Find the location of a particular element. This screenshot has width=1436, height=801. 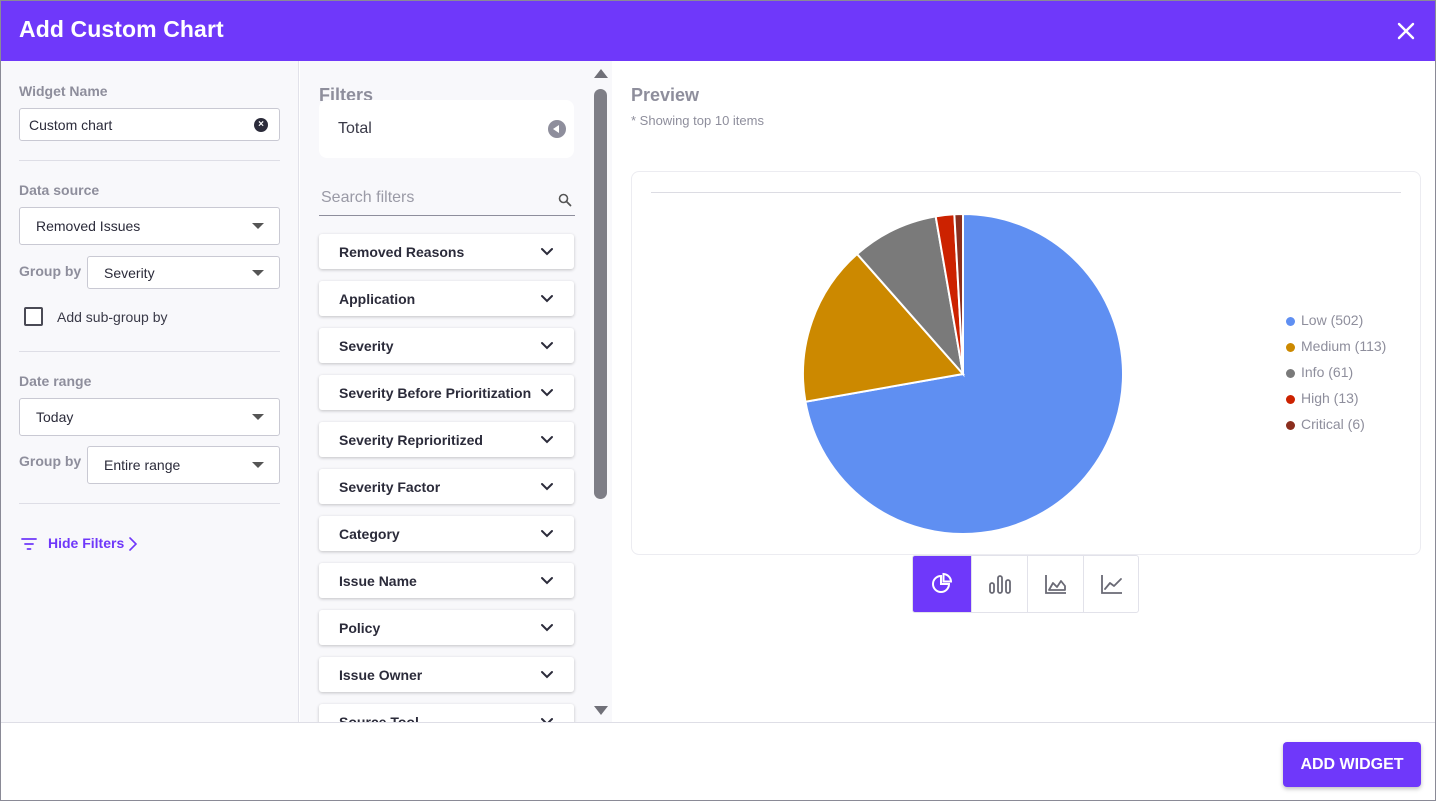

line-chart-icon is located at coordinates (1111, 584).